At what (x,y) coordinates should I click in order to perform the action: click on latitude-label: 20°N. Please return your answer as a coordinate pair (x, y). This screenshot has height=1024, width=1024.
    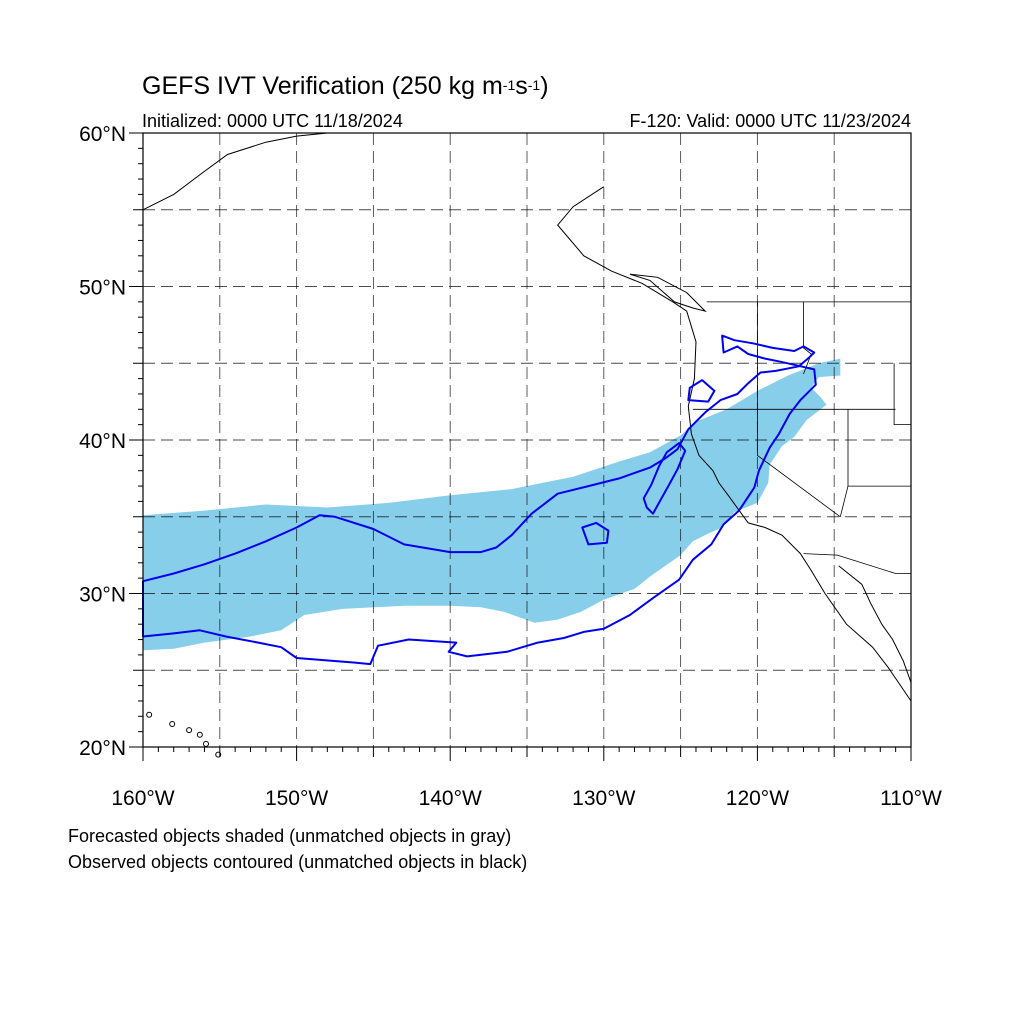
    Looking at the image, I should click on (102, 748).